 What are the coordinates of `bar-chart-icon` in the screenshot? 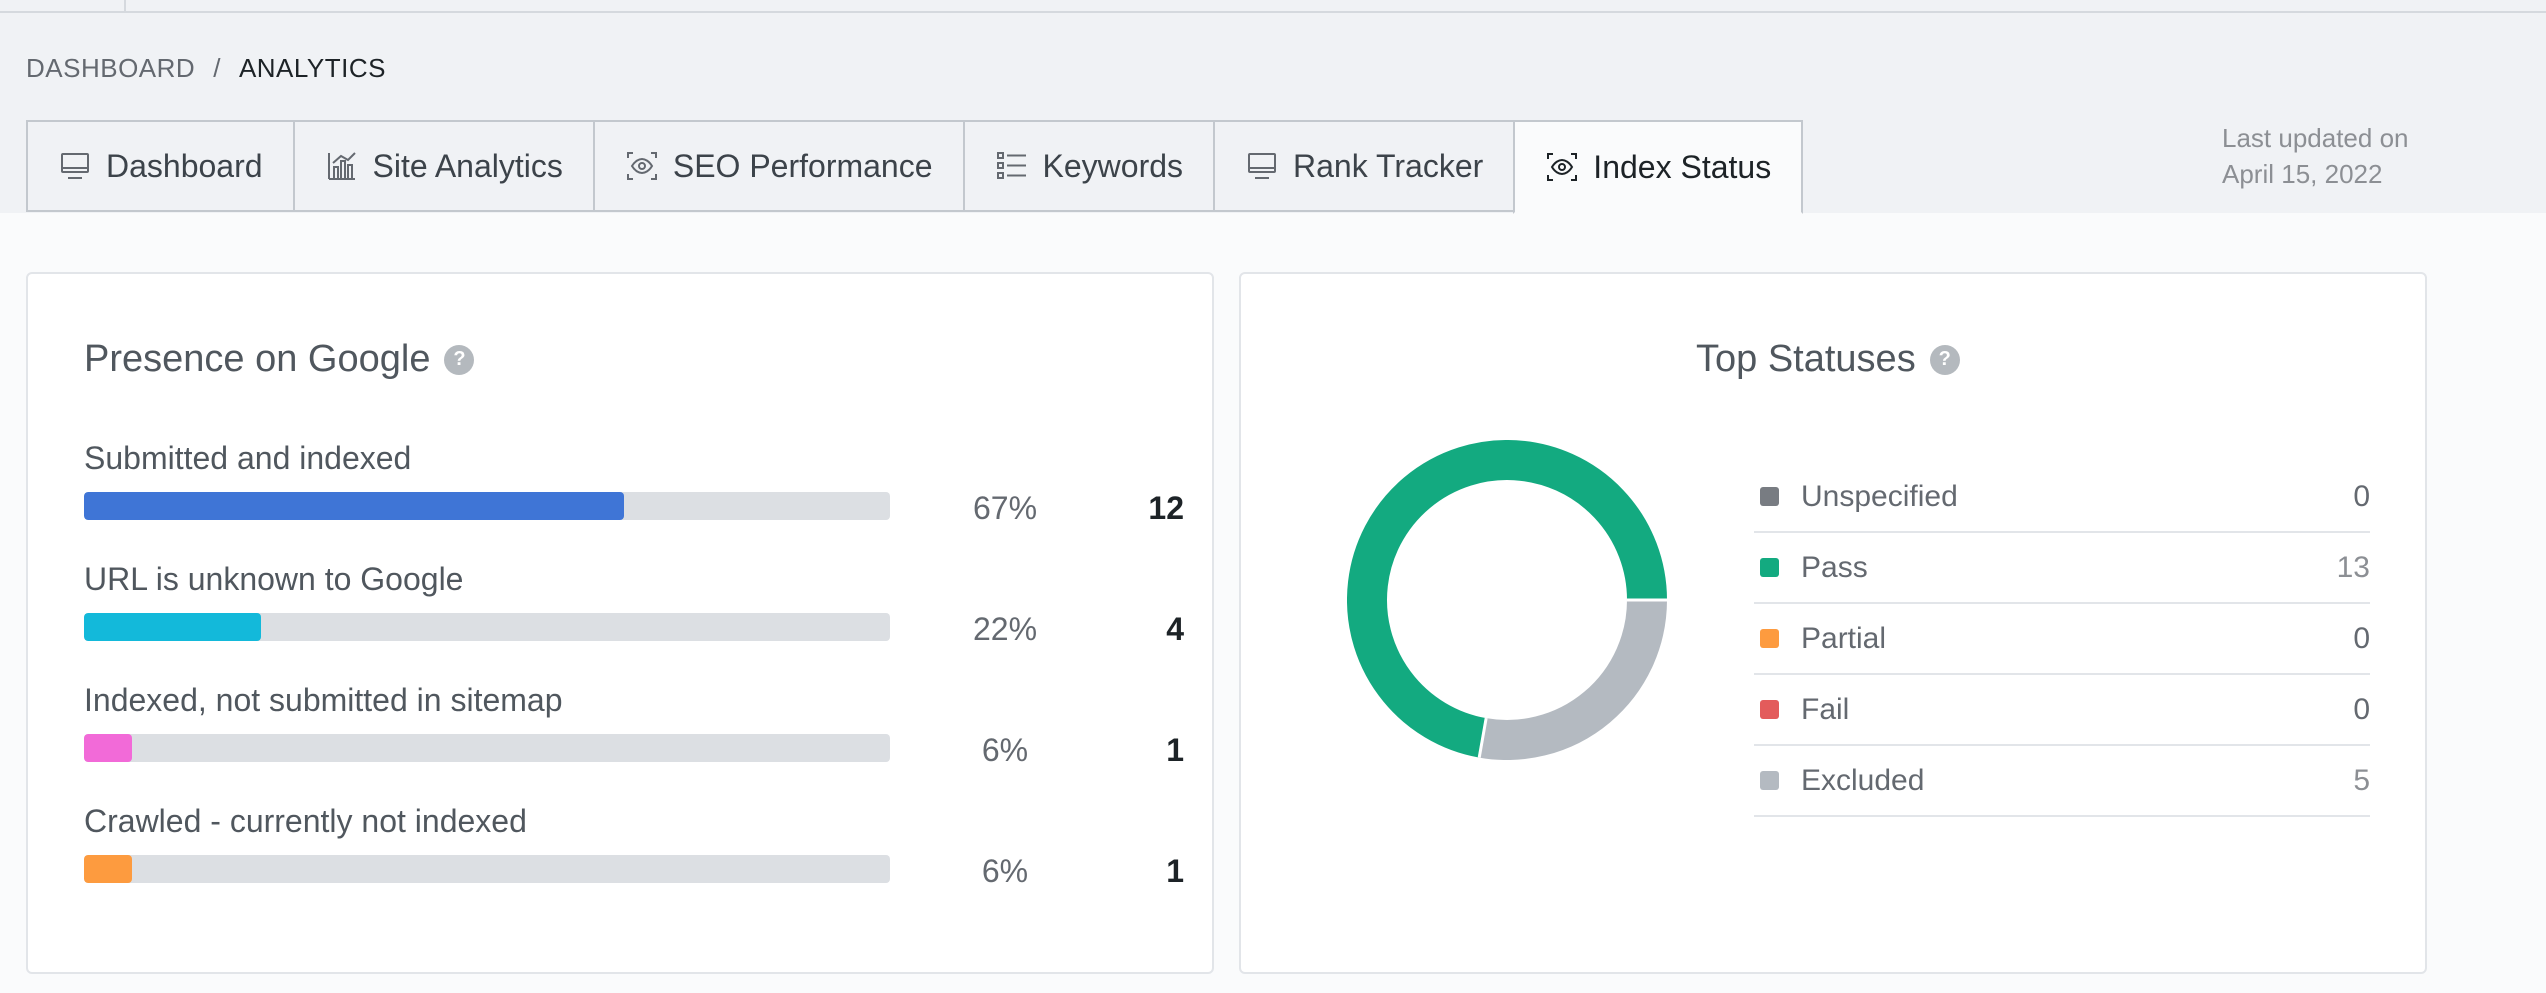 It's located at (342, 166).